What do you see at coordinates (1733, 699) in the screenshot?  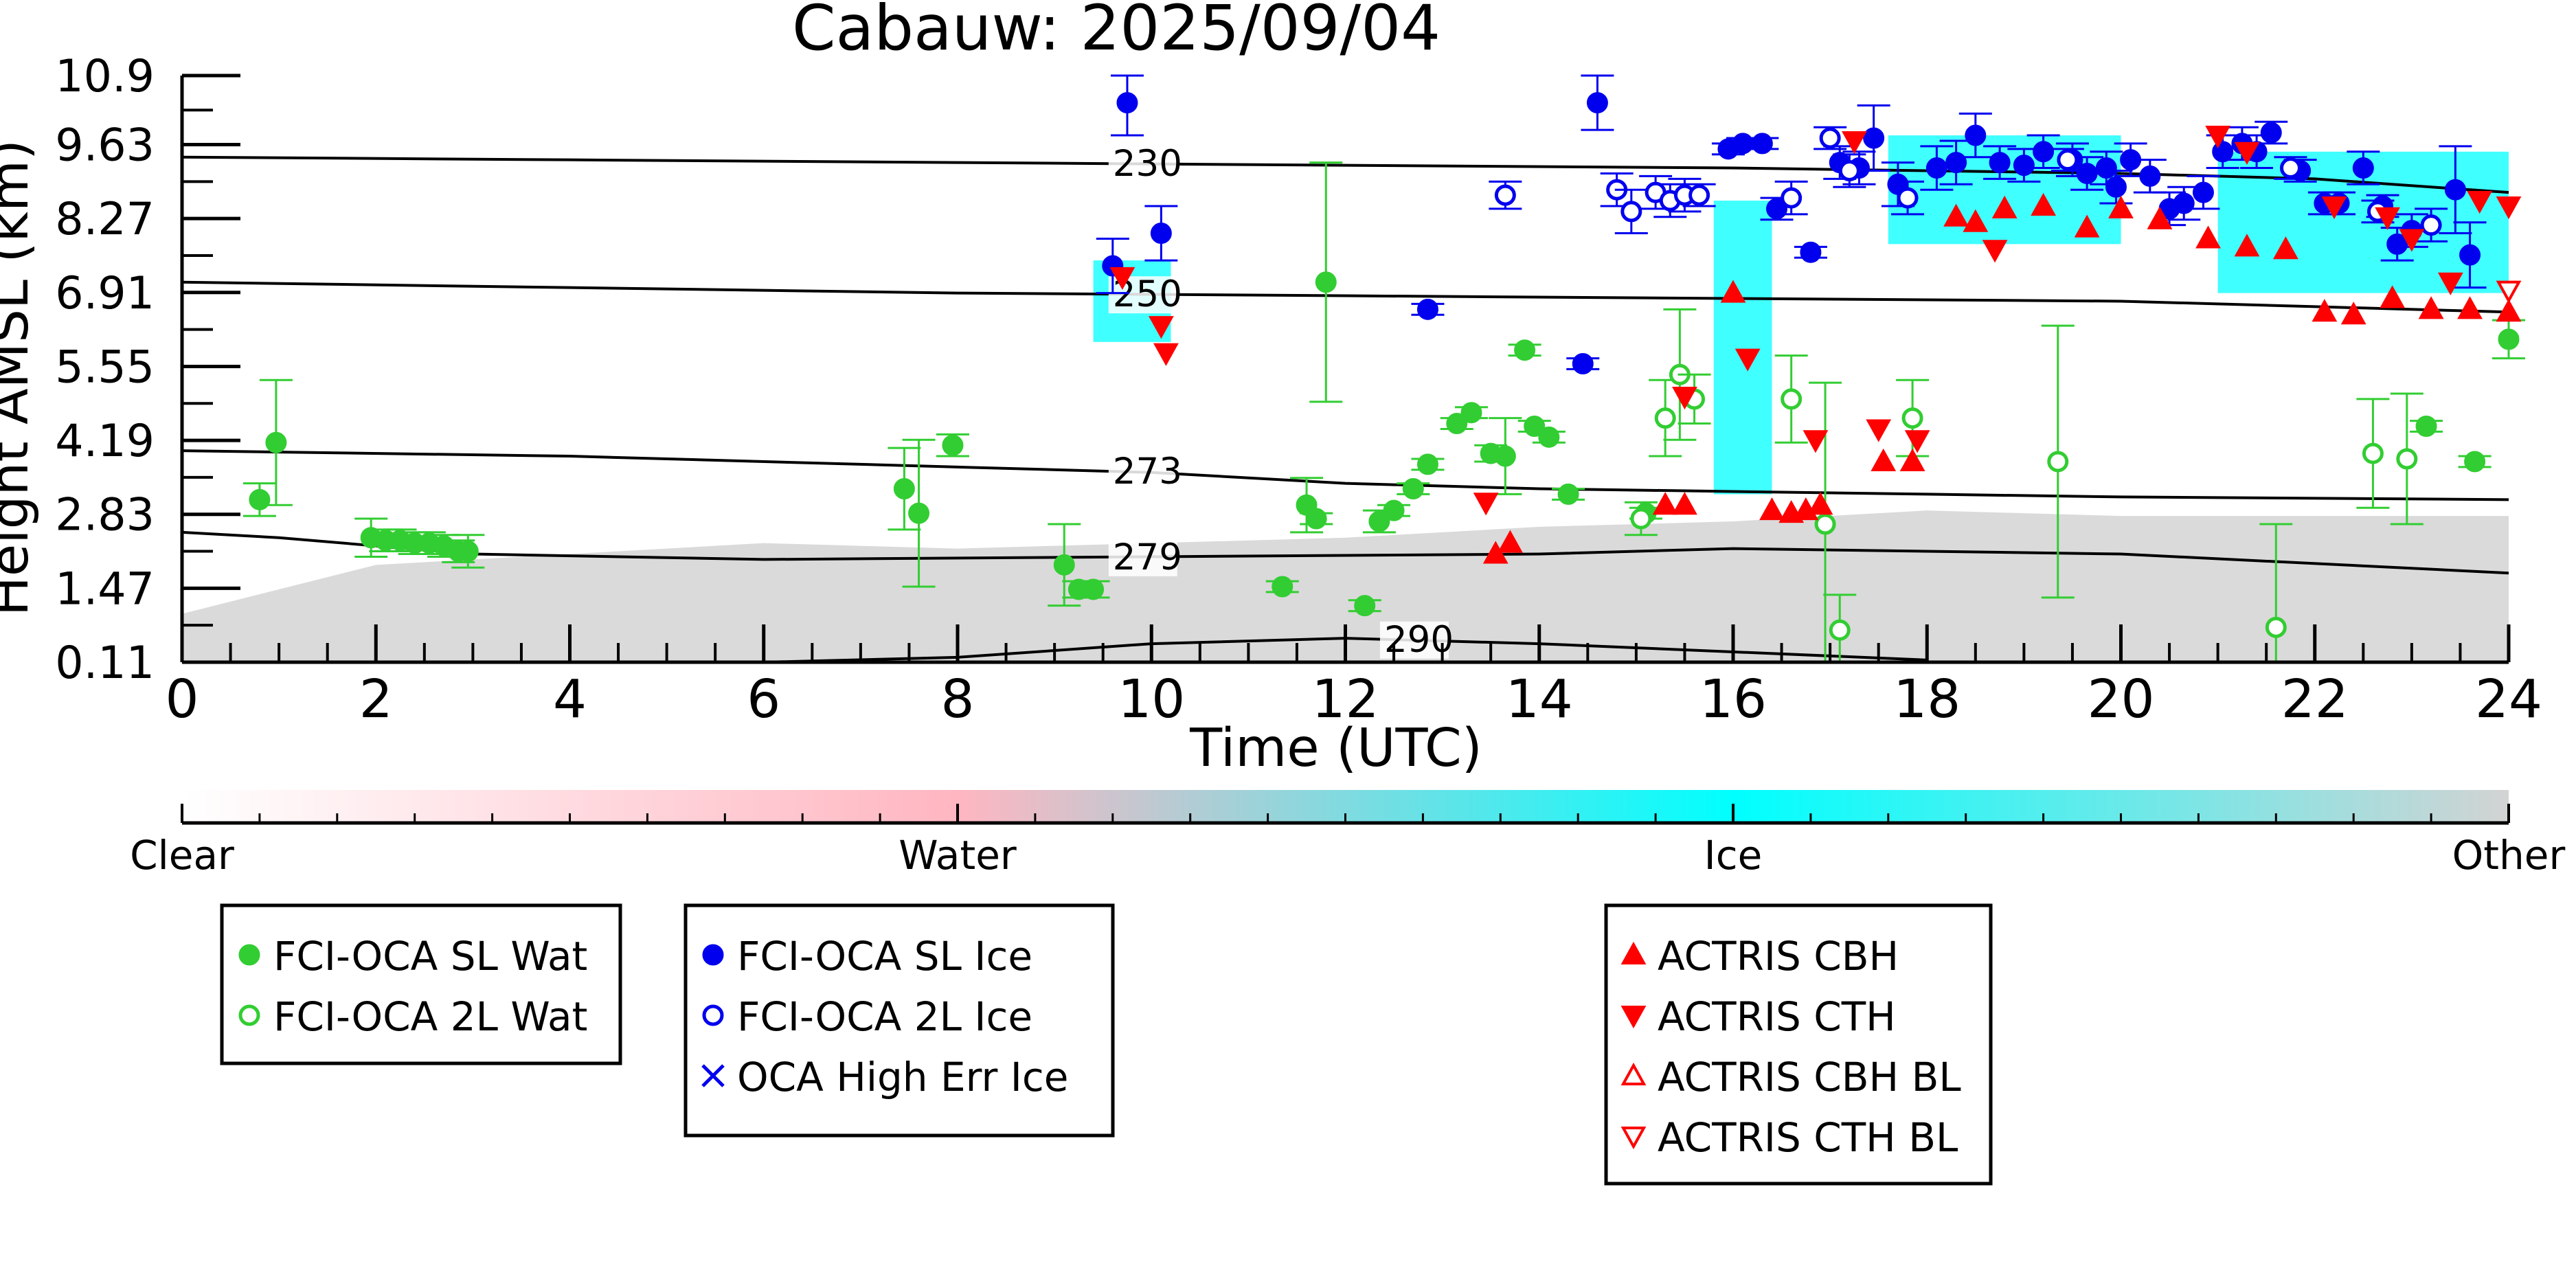 I see `x-tick-label: 16` at bounding box center [1733, 699].